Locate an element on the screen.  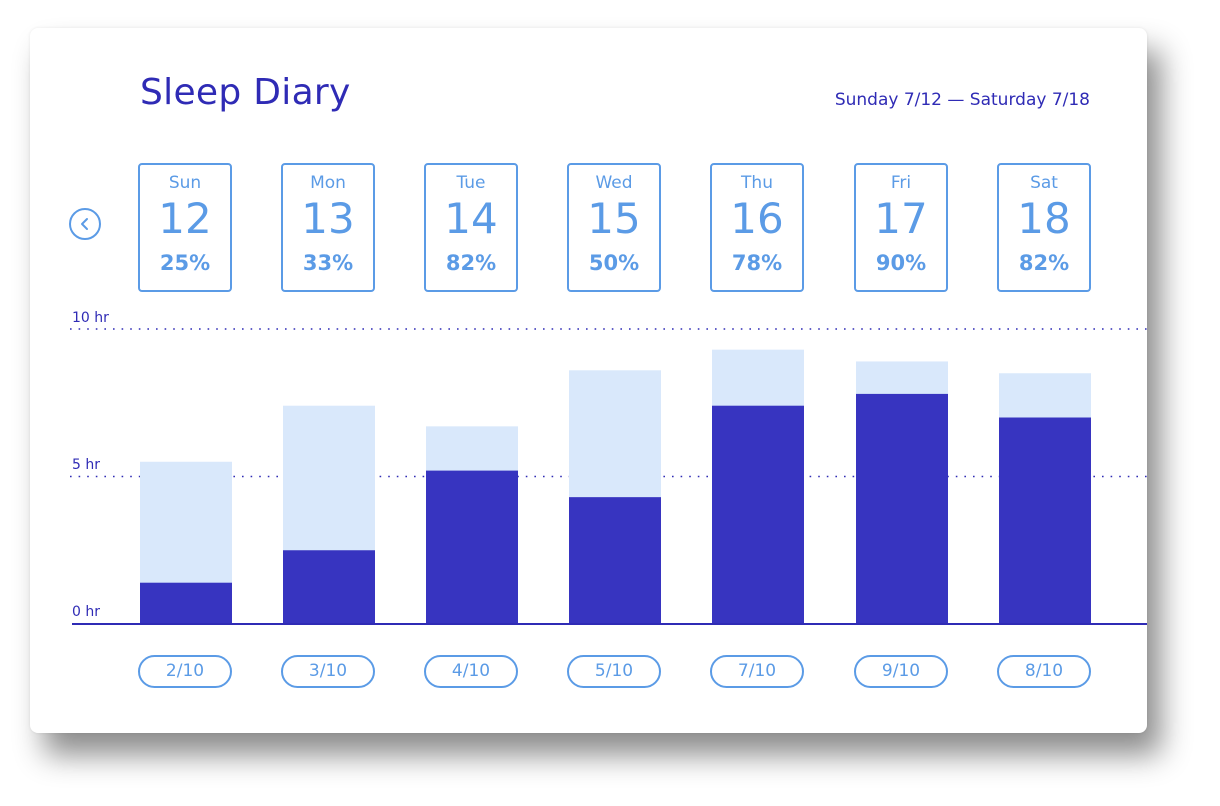
quality-rating-mon: 3/10 is located at coordinates (328, 671).